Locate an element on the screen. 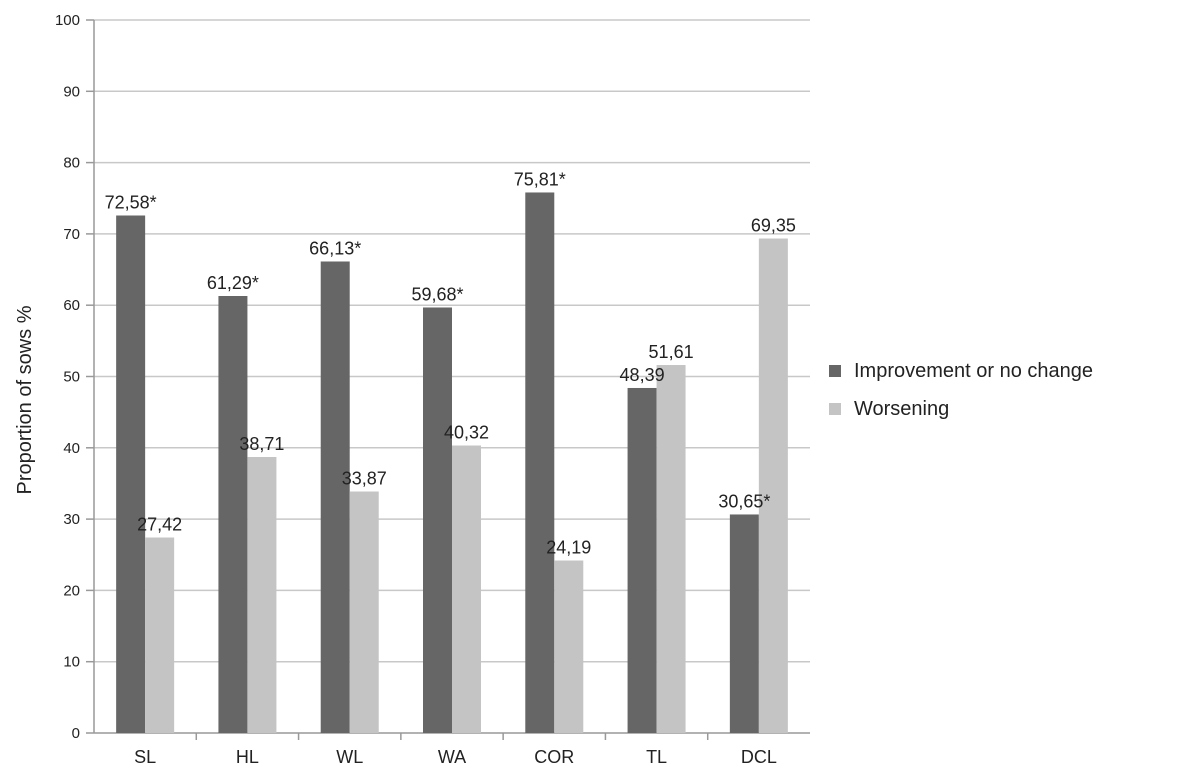 This screenshot has width=1178, height=771. bar-worsening-sl is located at coordinates (160, 635).